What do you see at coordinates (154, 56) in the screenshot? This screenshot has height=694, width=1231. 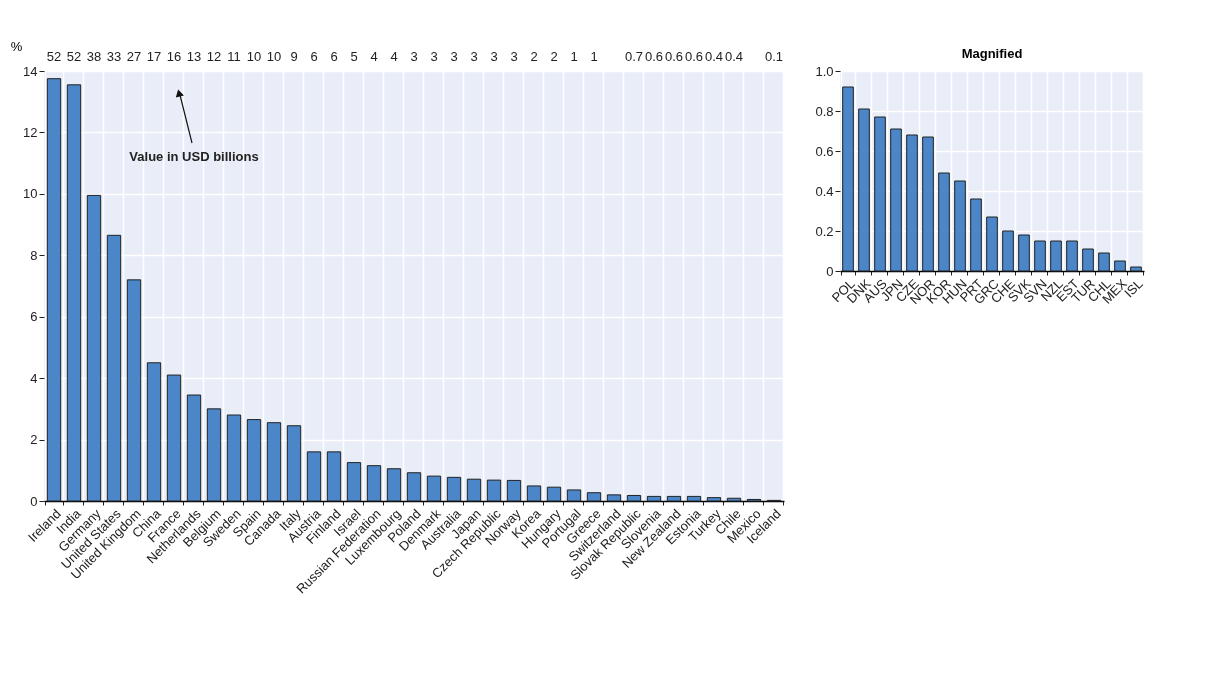 I see `text: 17` at bounding box center [154, 56].